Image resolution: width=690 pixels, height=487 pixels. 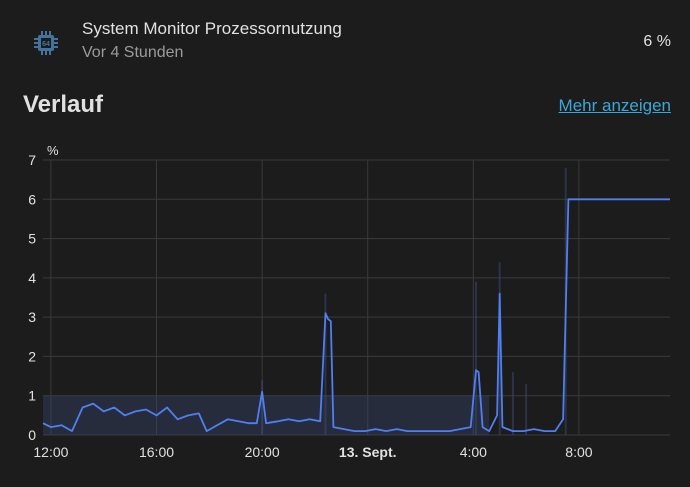 What do you see at coordinates (32, 160) in the screenshot?
I see `y-tick-label: 7` at bounding box center [32, 160].